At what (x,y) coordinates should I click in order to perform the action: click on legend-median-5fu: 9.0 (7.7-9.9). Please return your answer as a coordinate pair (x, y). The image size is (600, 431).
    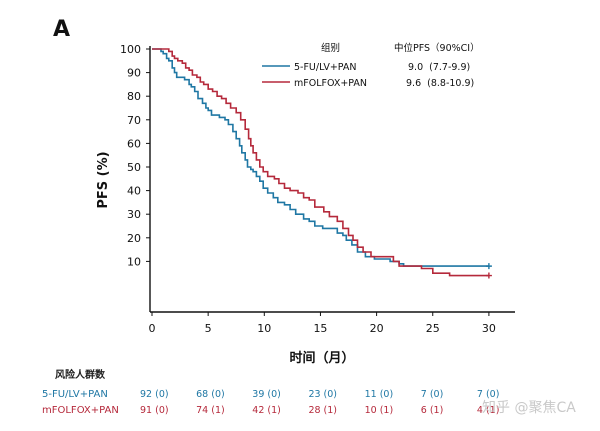
    Looking at the image, I should click on (439, 67).